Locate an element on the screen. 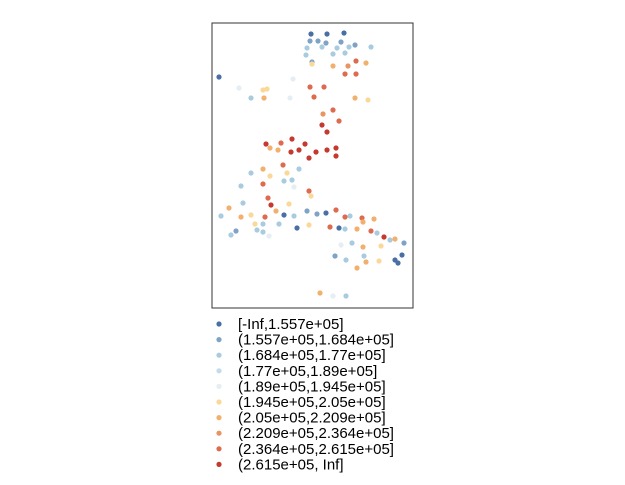  legend-label: (1.77e+05,1.89e+05] is located at coordinates (307, 371).